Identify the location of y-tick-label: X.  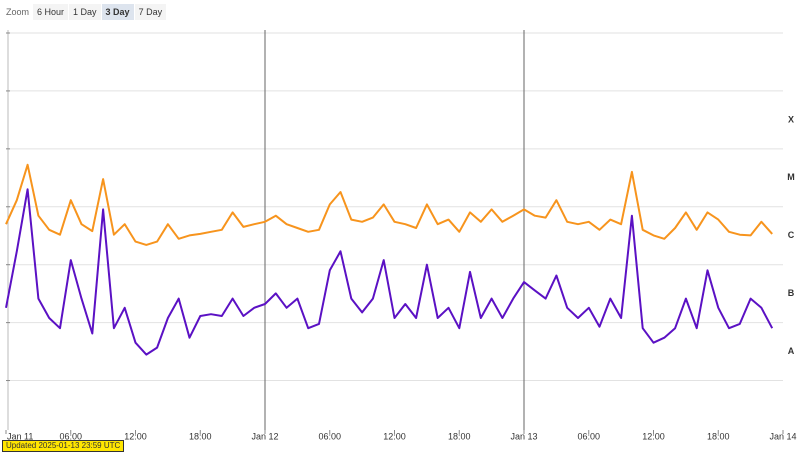
(791, 119).